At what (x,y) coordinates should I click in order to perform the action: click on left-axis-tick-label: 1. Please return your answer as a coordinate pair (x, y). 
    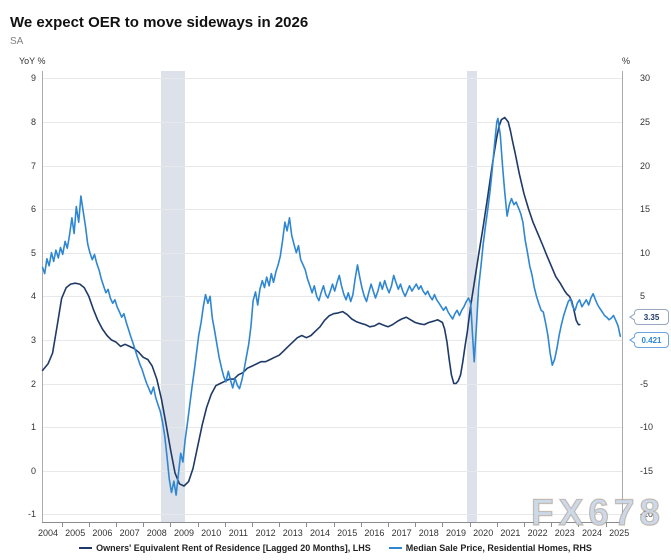
    Looking at the image, I should click on (33, 427).